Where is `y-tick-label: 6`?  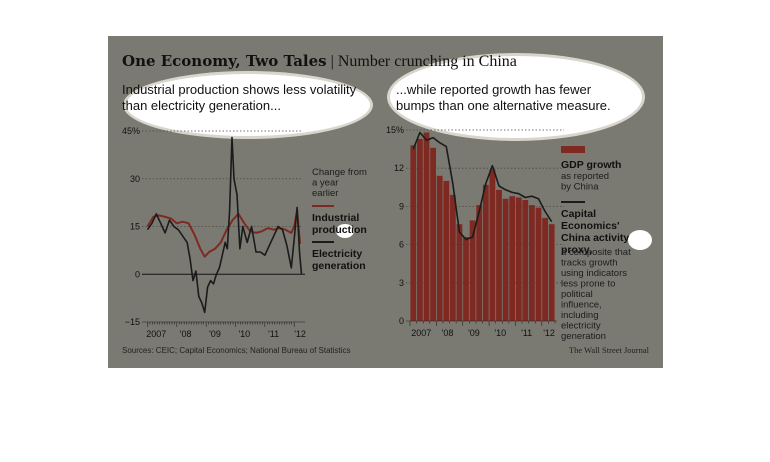
y-tick-label: 6 is located at coordinates (401, 245).